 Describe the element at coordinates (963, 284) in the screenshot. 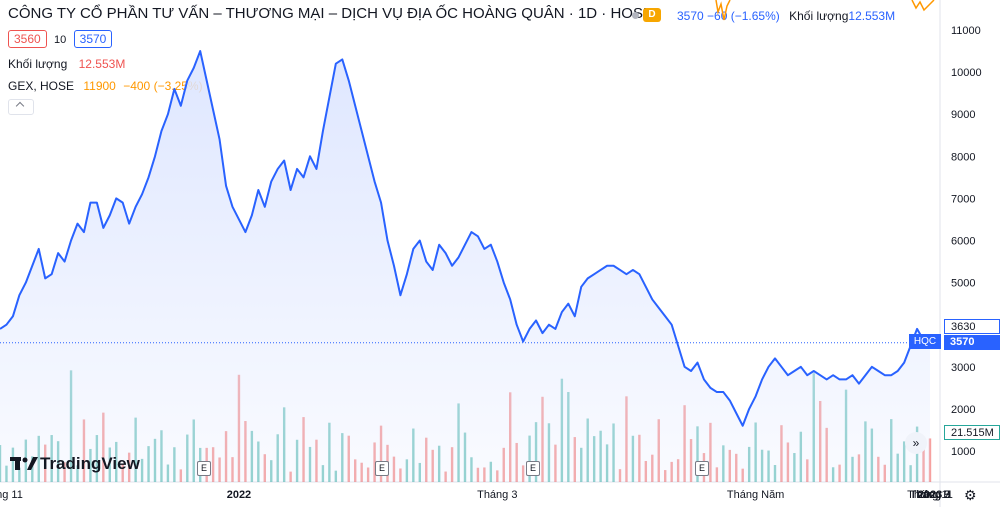

I see `y-tick-label: 5000` at that location.